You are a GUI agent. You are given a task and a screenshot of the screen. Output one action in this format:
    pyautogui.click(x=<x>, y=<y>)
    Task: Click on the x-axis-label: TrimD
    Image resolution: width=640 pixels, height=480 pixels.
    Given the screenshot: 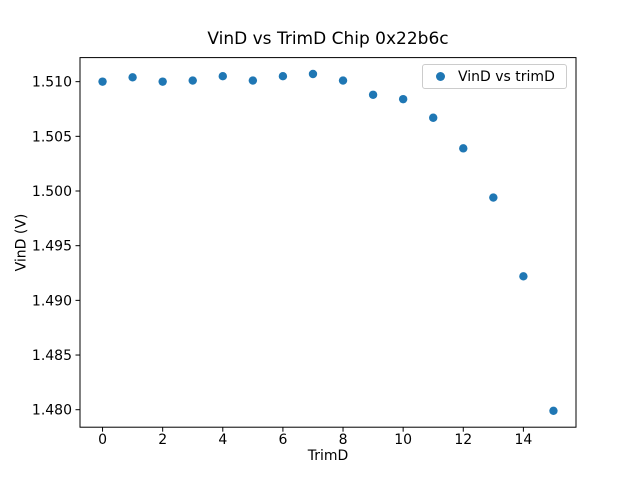 What is the action you would take?
    pyautogui.click(x=328, y=456)
    